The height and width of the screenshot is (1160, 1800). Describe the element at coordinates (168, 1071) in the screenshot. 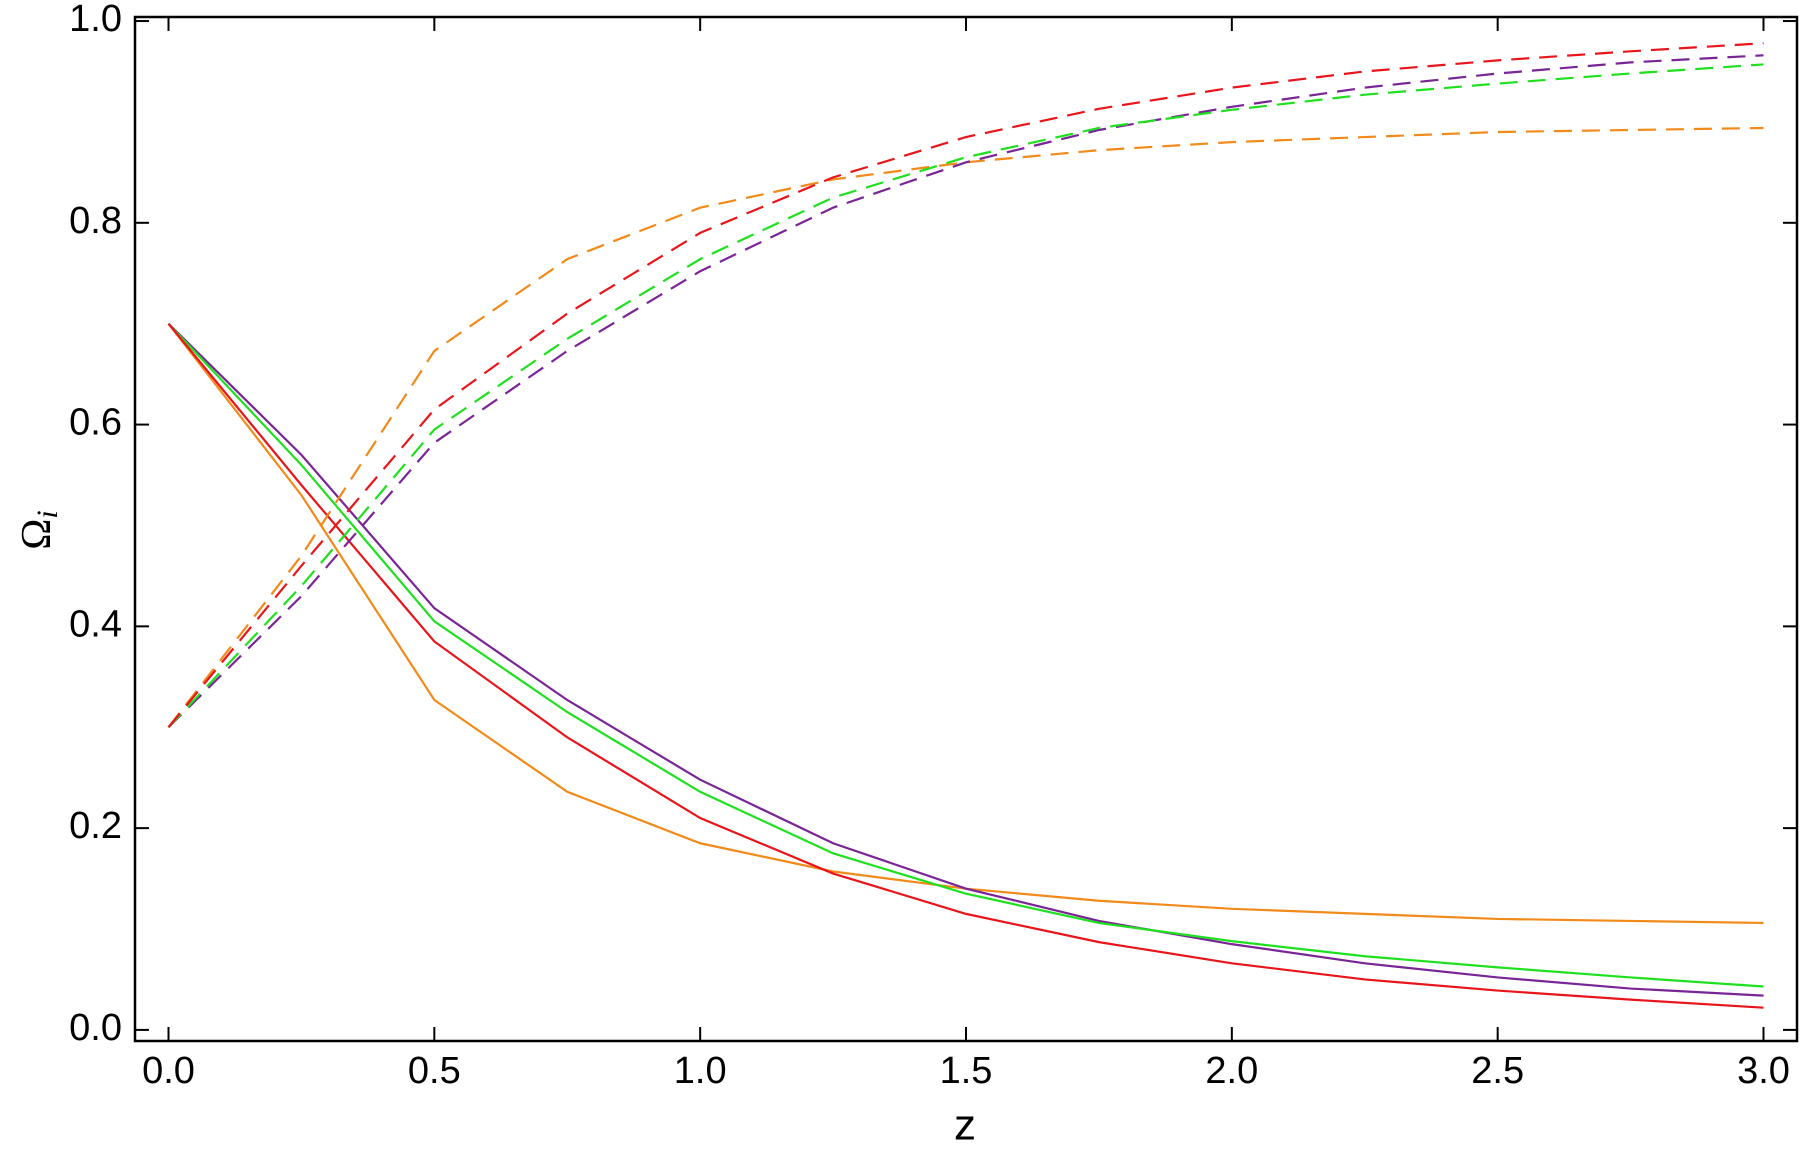

I see `x-tick-label: 0.0` at that location.